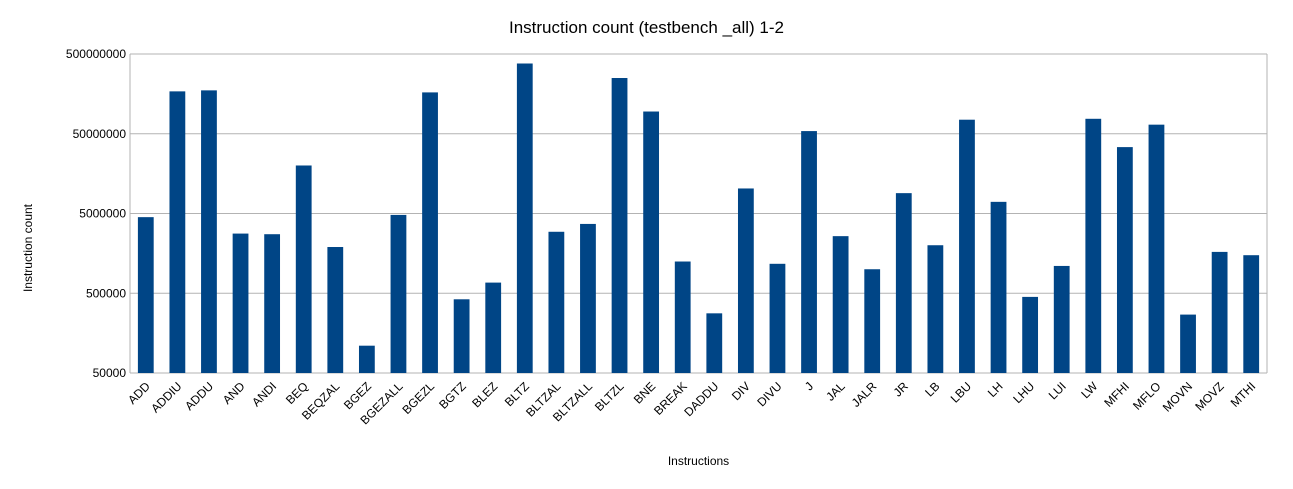 This screenshot has height=489, width=1293. I want to click on y-tick-label: 50000, so click(110, 373).